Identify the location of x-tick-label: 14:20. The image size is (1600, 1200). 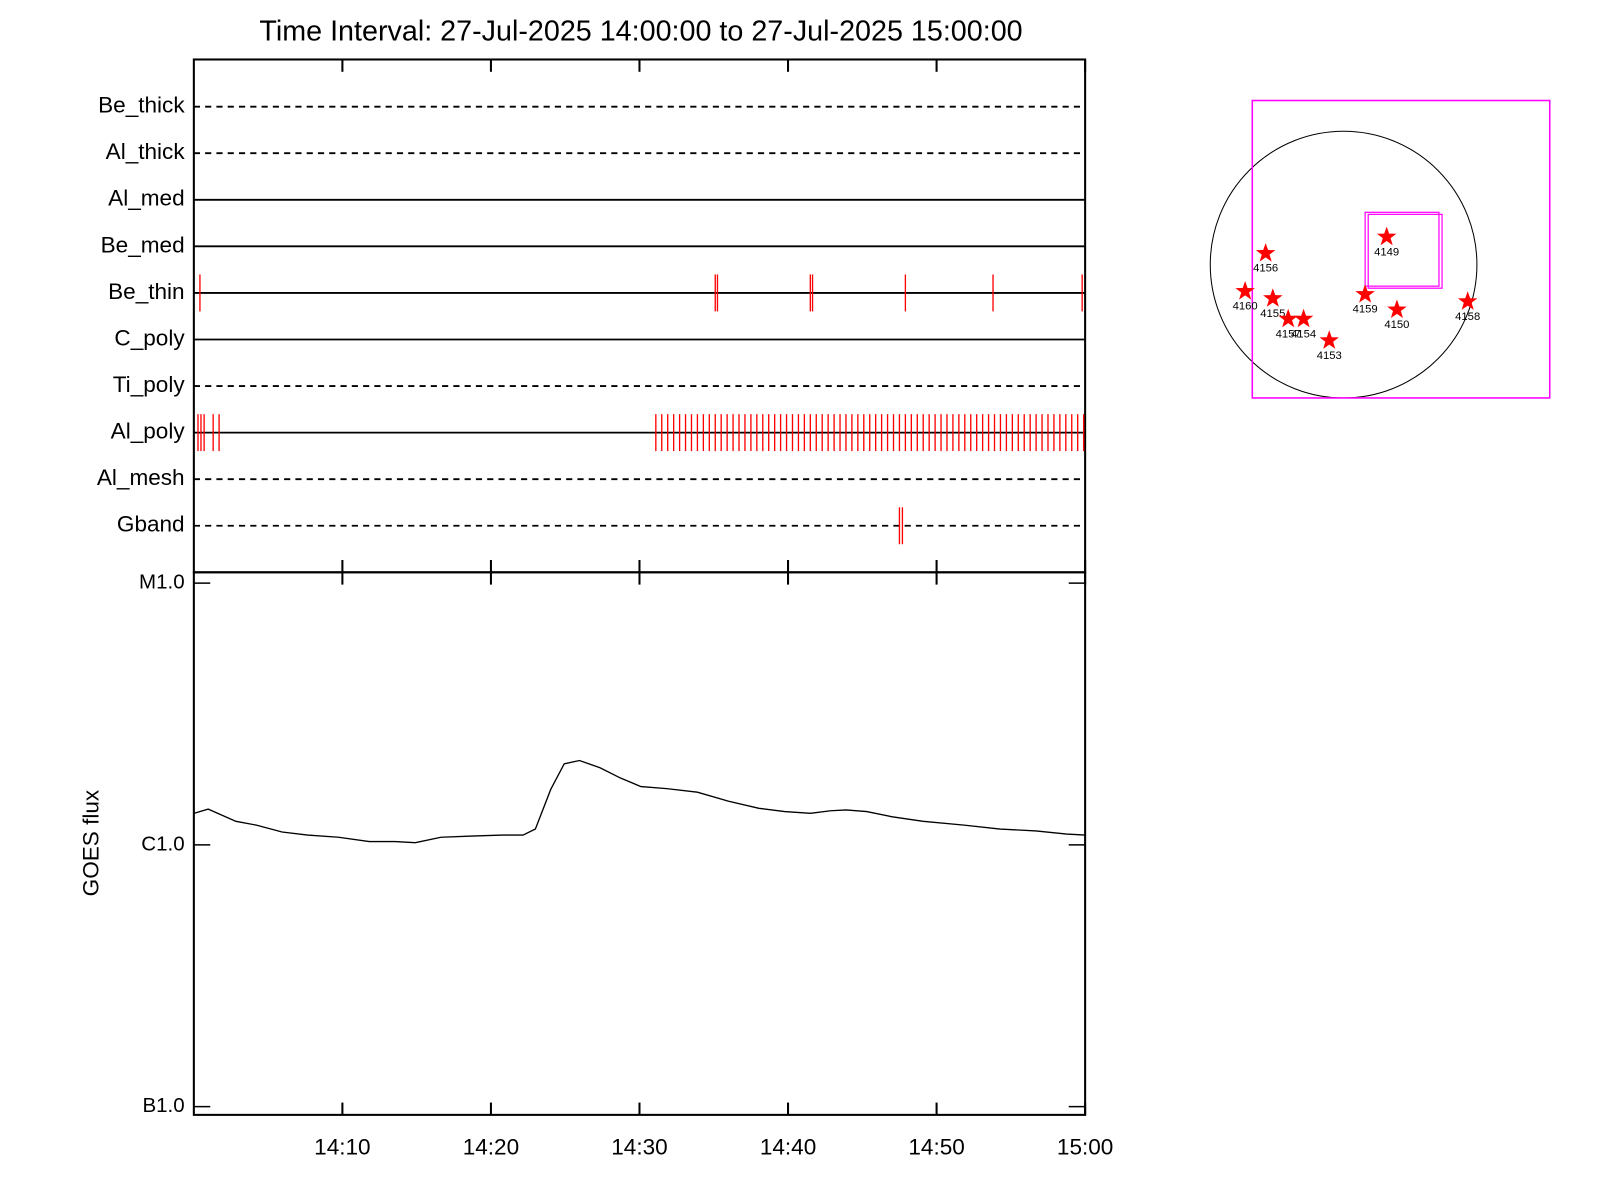
(491, 1147).